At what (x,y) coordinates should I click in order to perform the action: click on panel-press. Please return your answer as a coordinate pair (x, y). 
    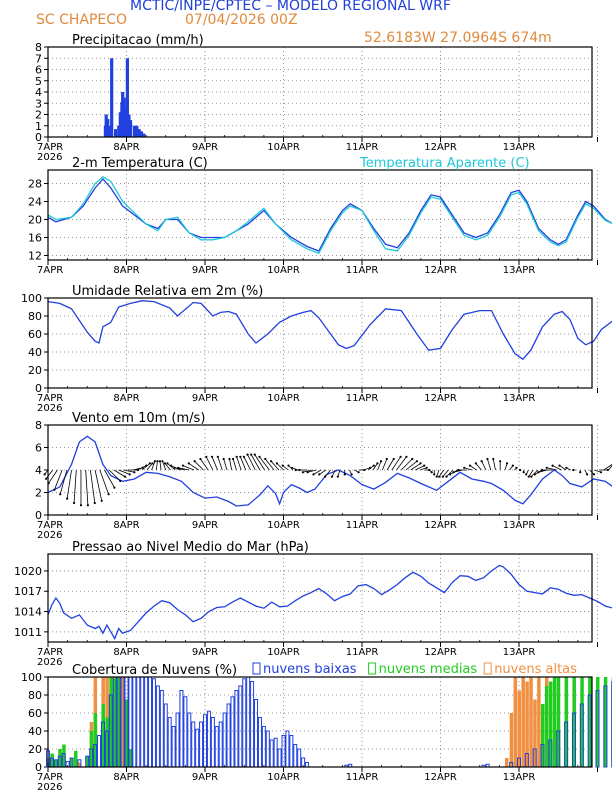
    Looking at the image, I should click on (328, 600).